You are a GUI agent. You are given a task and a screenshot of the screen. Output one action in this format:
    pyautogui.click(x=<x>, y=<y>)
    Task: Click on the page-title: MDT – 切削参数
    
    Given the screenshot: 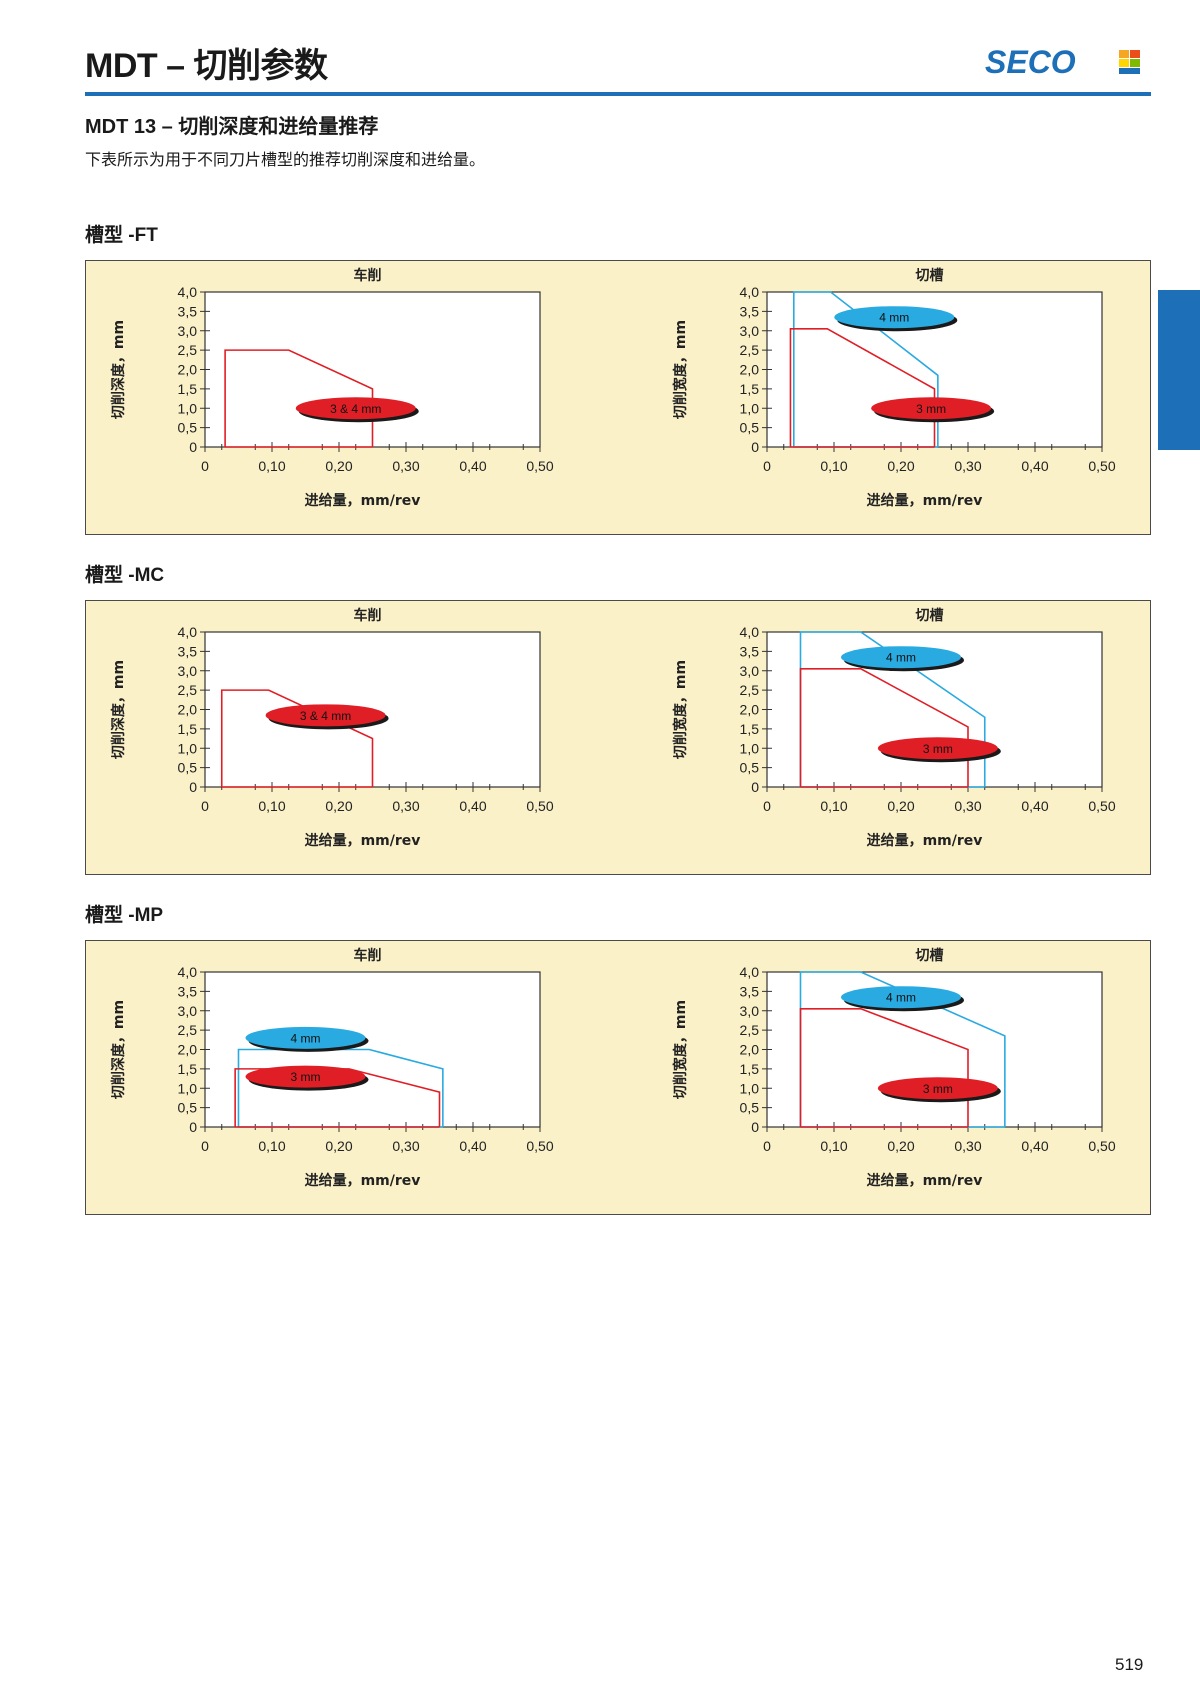 What is the action you would take?
    pyautogui.click(x=206, y=66)
    